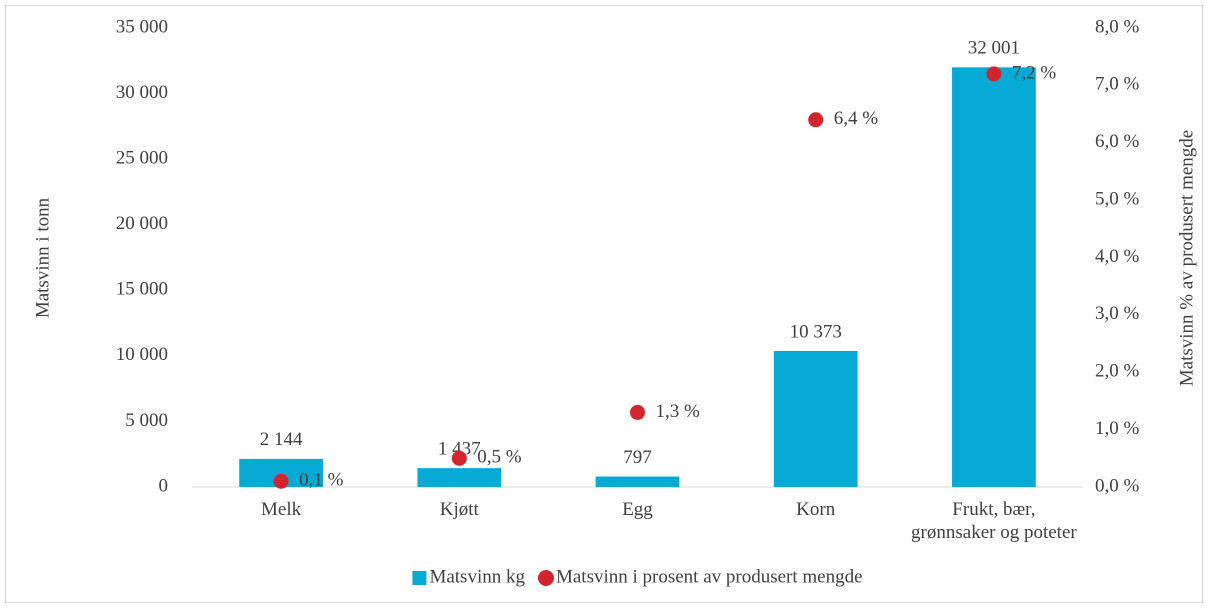 The image size is (1208, 608). Describe the element at coordinates (856, 118) in the screenshot. I see `point-value-label: 6,4 %` at that location.